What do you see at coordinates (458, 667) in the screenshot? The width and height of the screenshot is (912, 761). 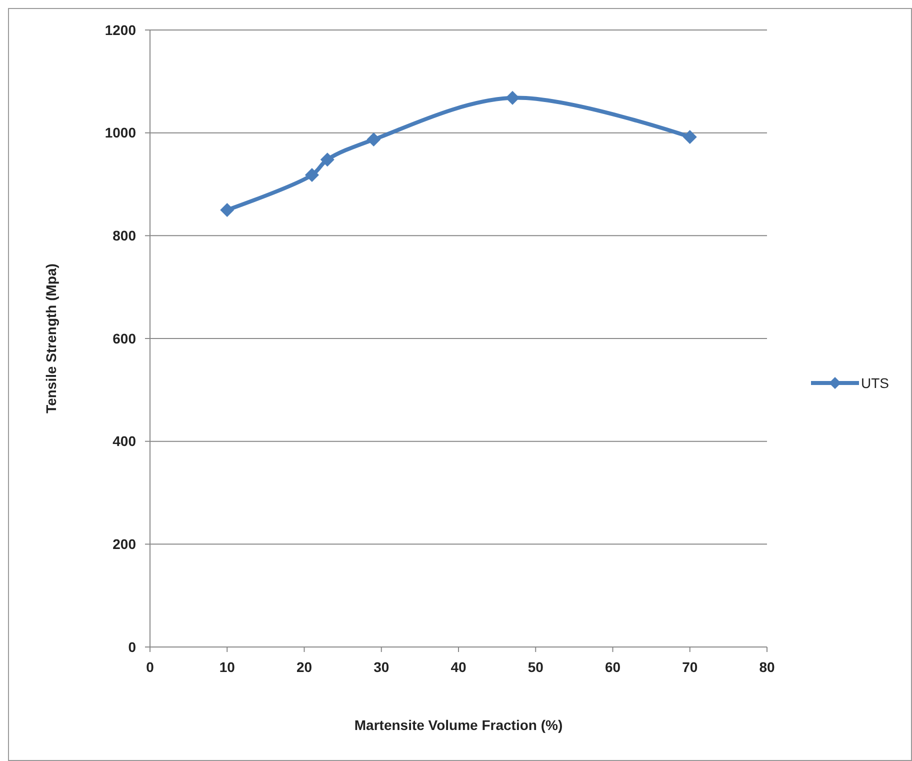 I see `x-tick-label: 40` at bounding box center [458, 667].